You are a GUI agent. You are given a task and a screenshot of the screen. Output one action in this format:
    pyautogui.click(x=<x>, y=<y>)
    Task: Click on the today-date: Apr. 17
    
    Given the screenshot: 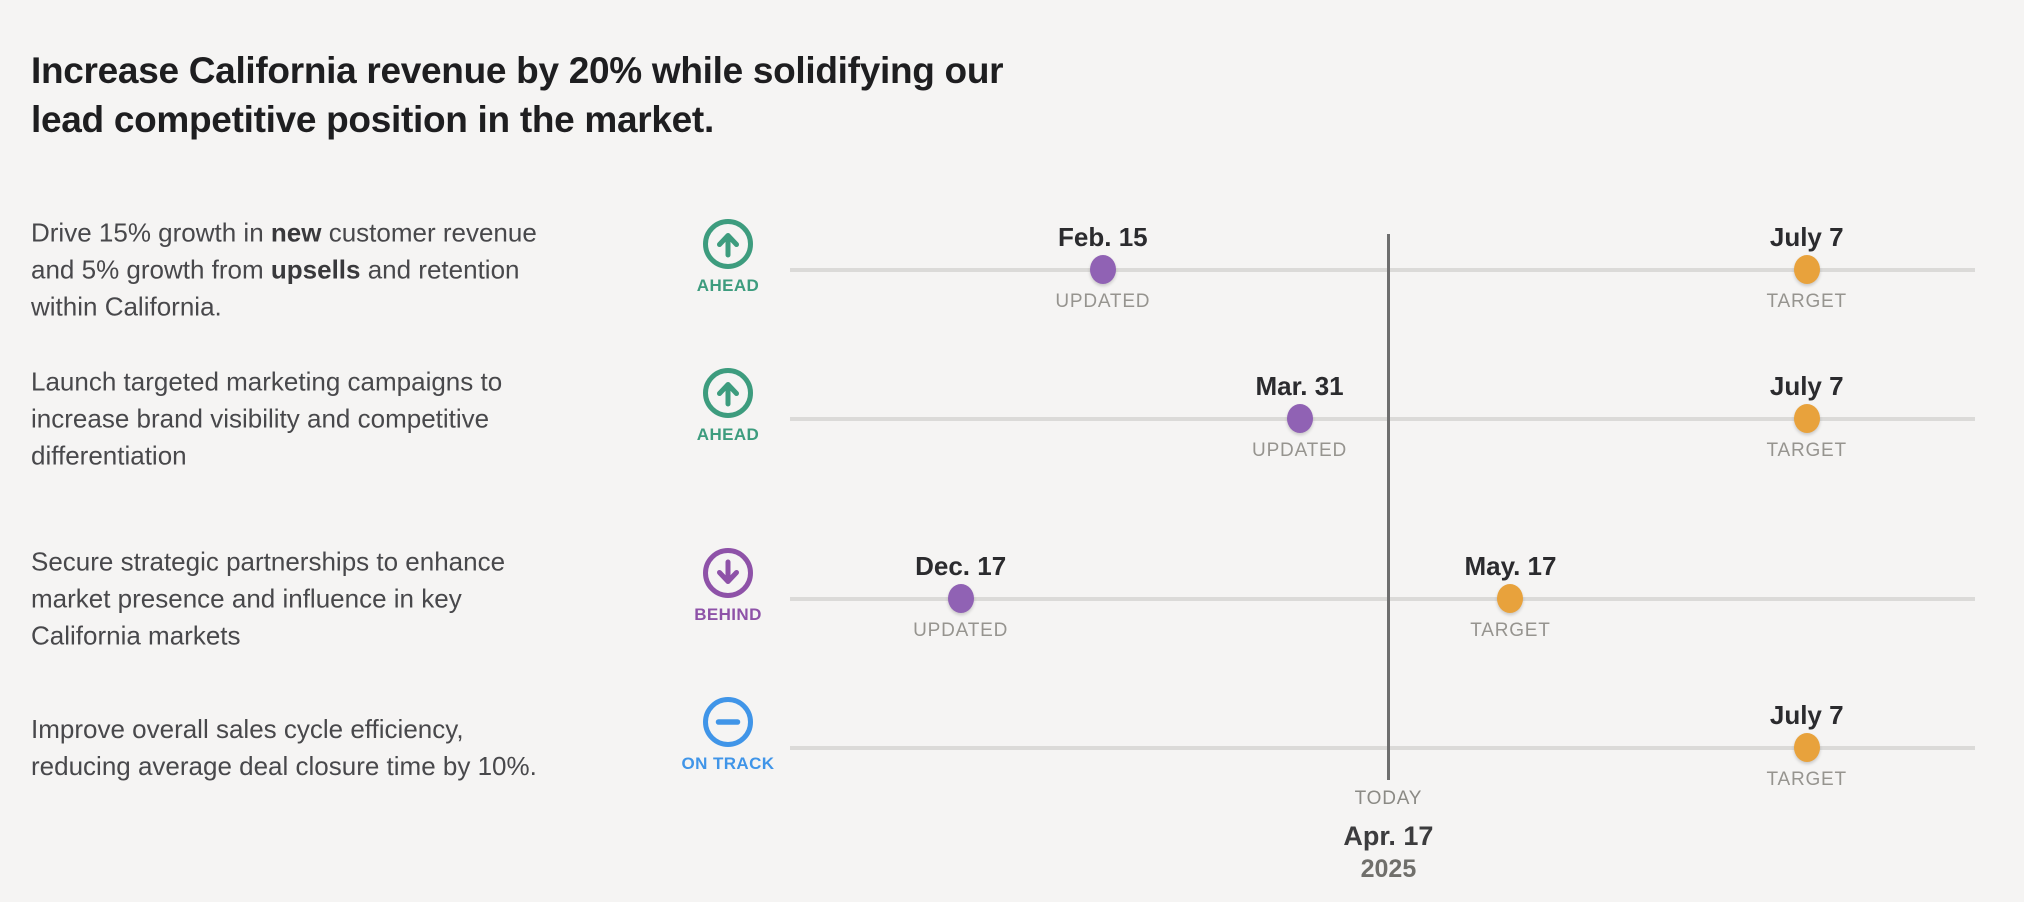 What is the action you would take?
    pyautogui.click(x=1388, y=836)
    